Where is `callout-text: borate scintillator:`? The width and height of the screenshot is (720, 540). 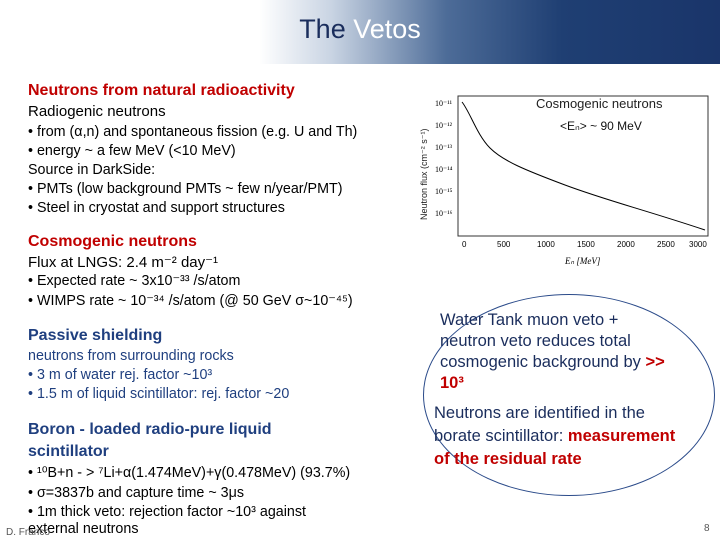
callout-text: borate scintillator: is located at coordinates (499, 436).